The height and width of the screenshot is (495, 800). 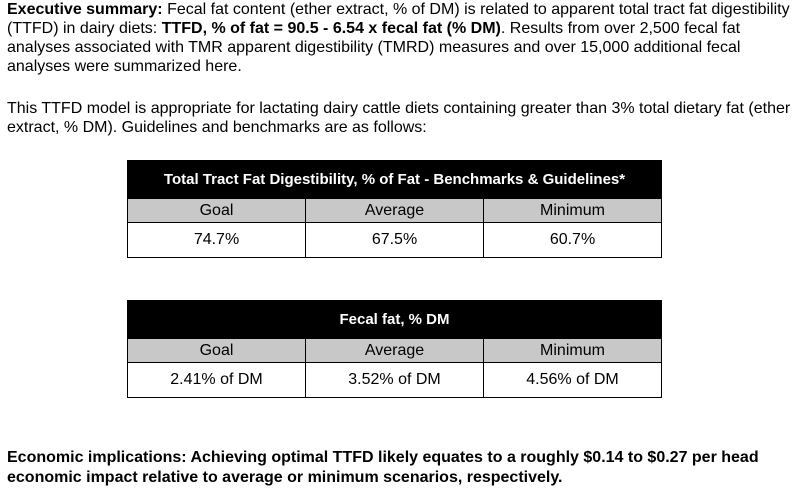 I want to click on fecal-fat-header-minimum: Minimum, so click(x=572, y=350).